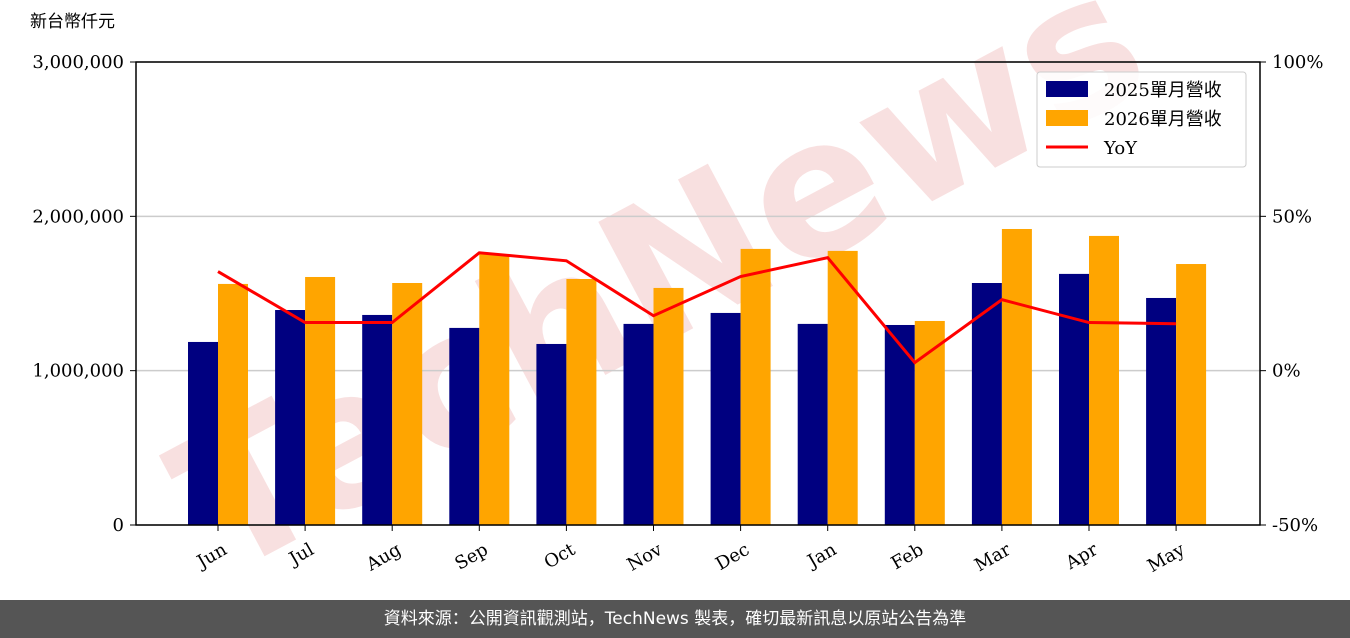 This screenshot has width=1350, height=638. Describe the element at coordinates (1295, 525) in the screenshot. I see `y2-tick-label: -50%` at that location.